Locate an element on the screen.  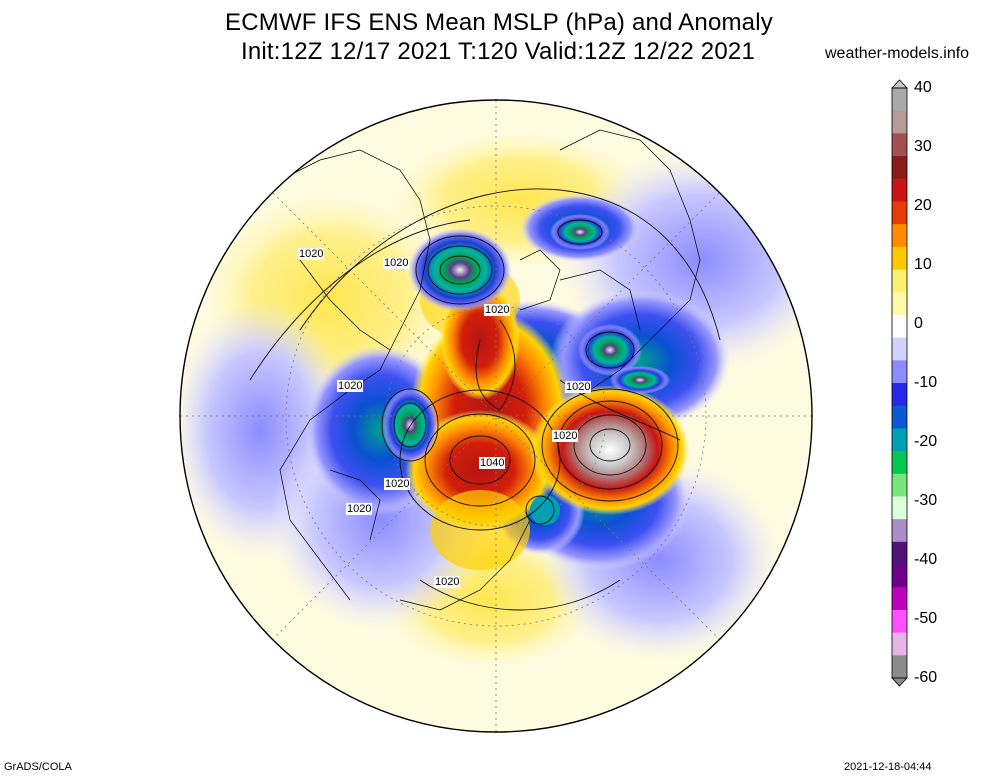
colorbar-frame is located at coordinates (899, 383).